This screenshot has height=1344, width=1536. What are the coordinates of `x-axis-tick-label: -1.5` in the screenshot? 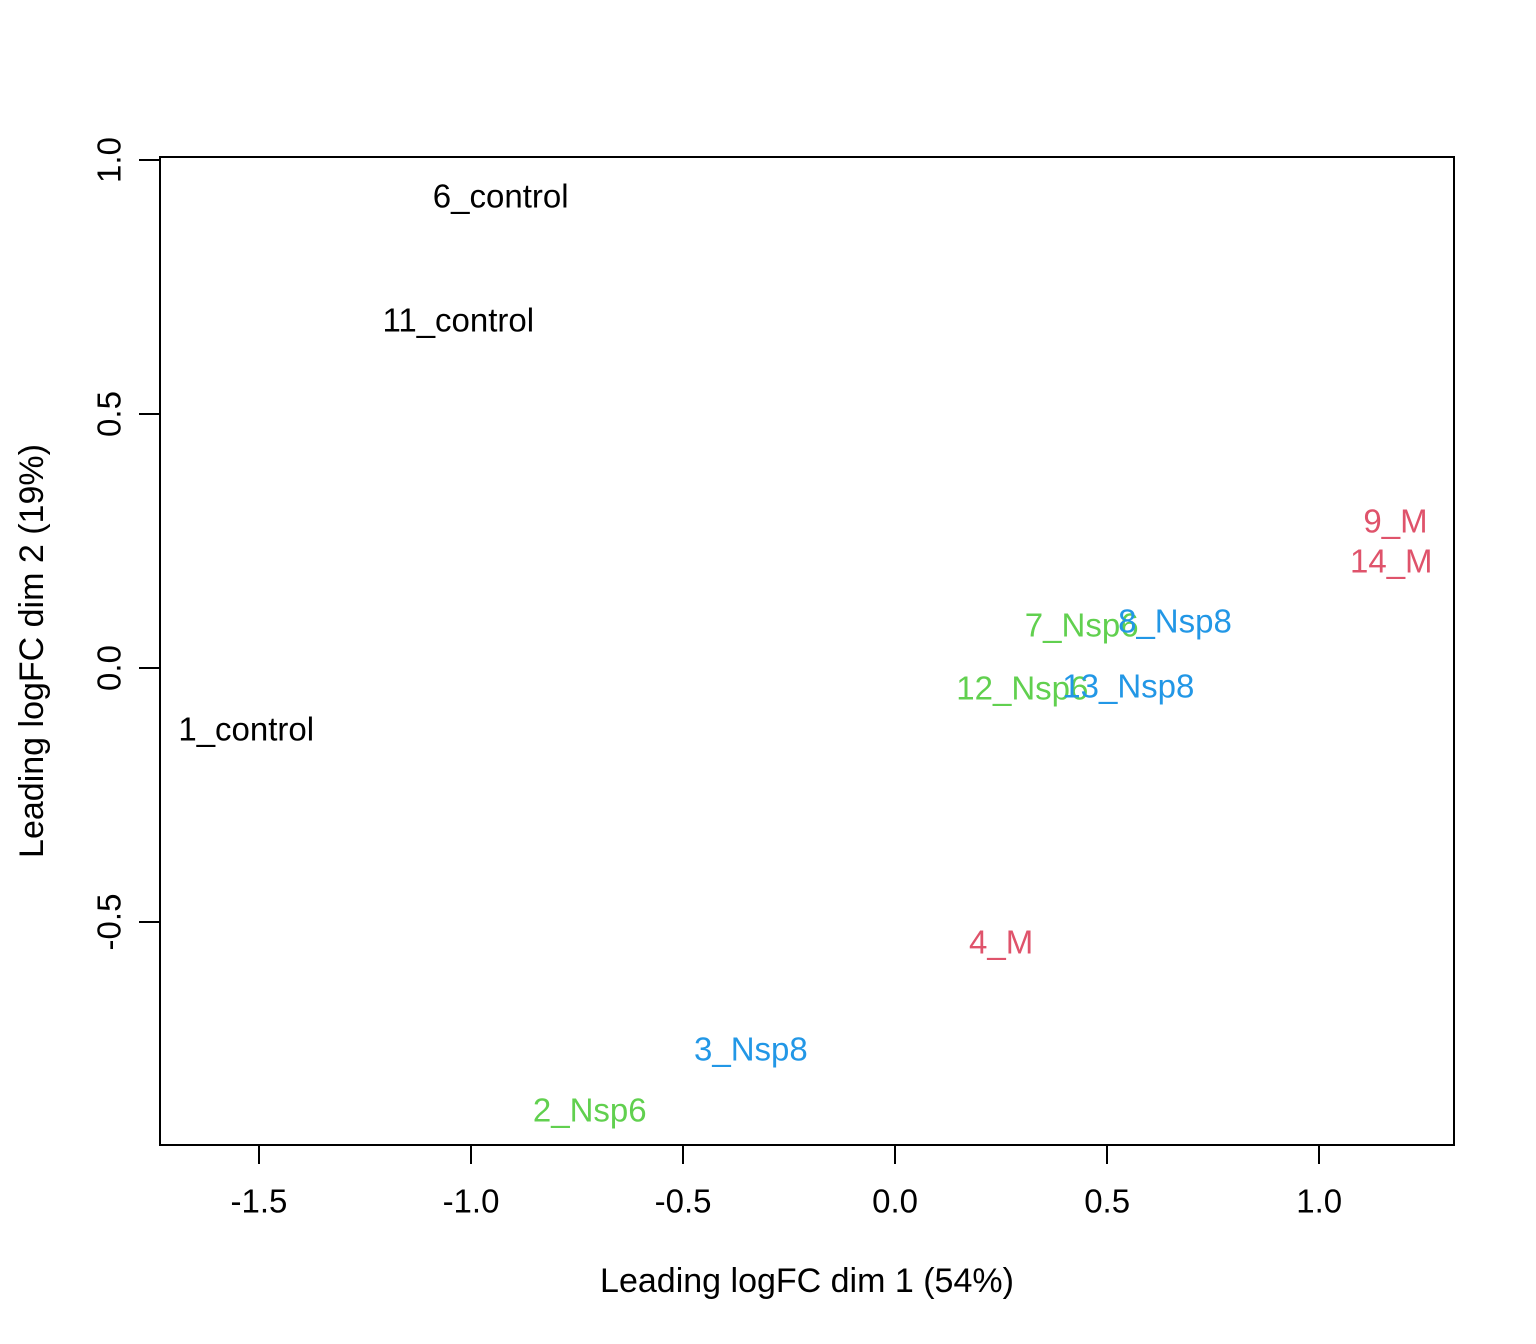 It's located at (259, 1201).